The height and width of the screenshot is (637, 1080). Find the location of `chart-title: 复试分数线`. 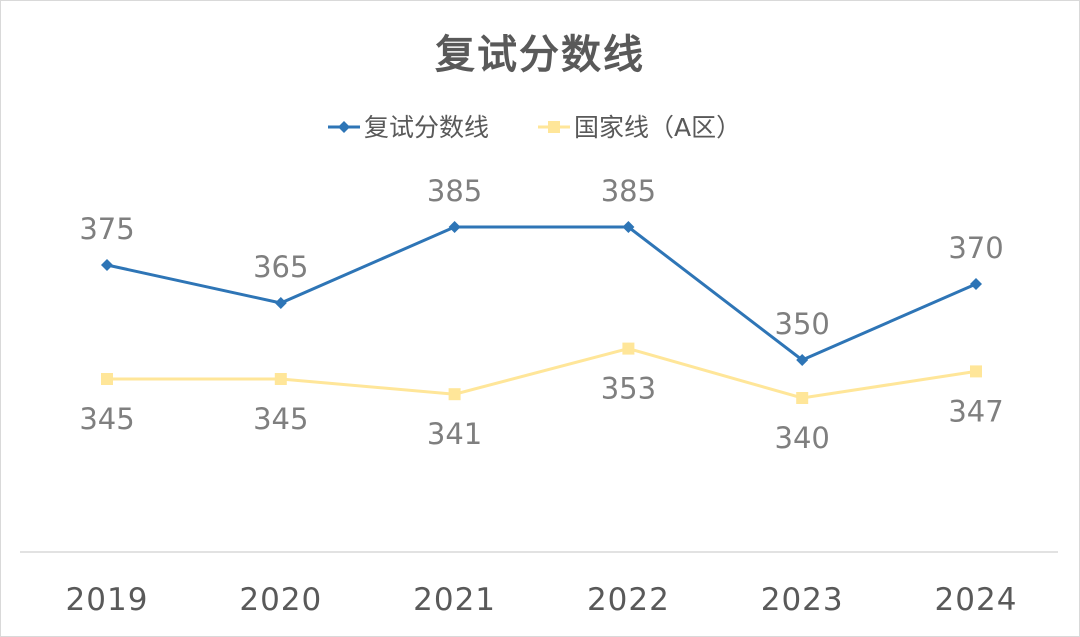

chart-title: 复试分数线 is located at coordinates (540, 55).